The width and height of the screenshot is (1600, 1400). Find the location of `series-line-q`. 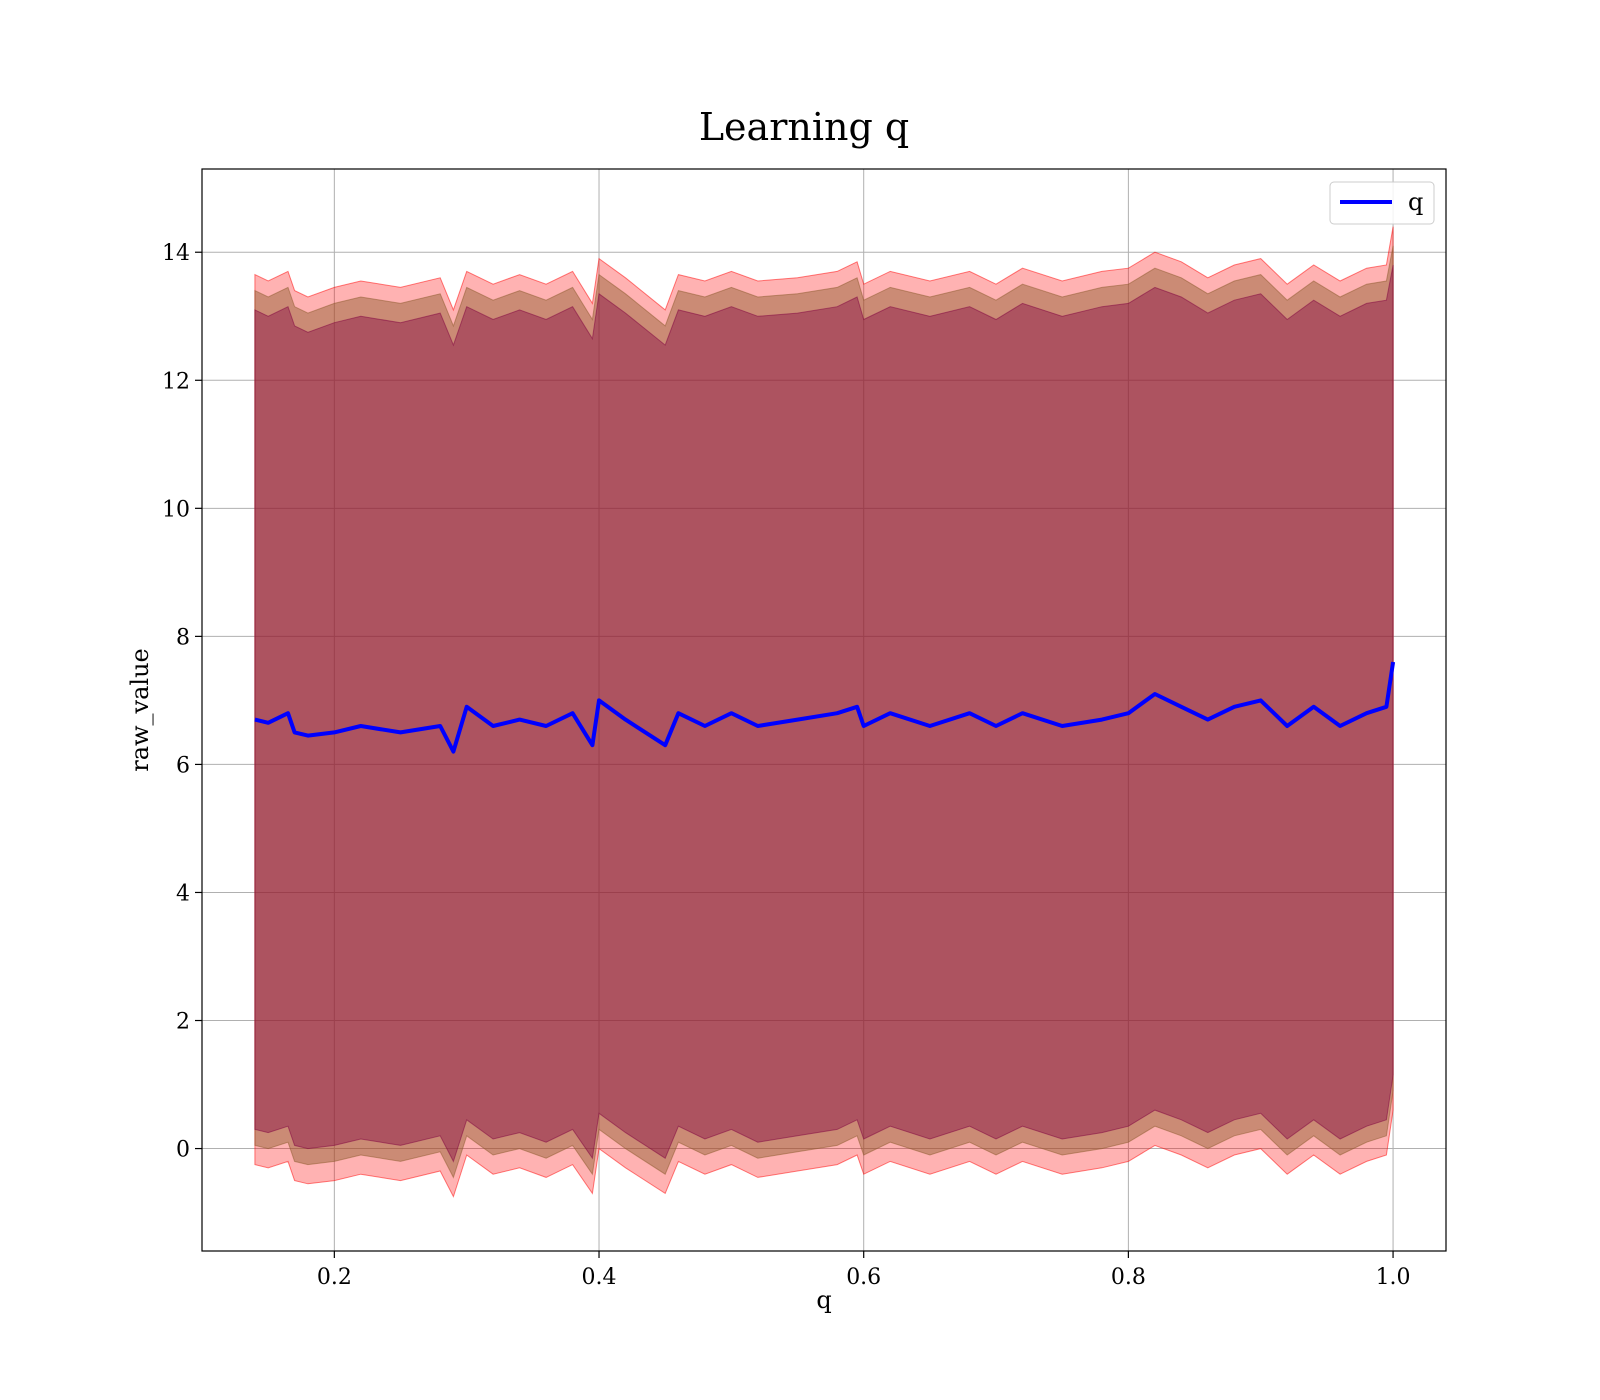

series-line-q is located at coordinates (825, 707).